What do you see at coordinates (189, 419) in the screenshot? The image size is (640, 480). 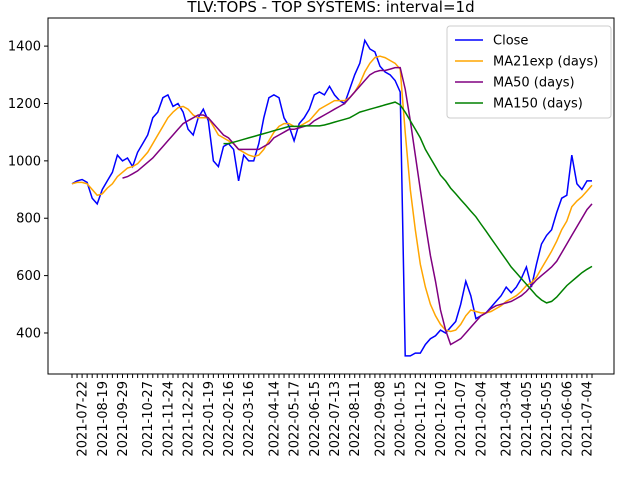 I see `x-tick-label: 2021-12-22` at bounding box center [189, 419].